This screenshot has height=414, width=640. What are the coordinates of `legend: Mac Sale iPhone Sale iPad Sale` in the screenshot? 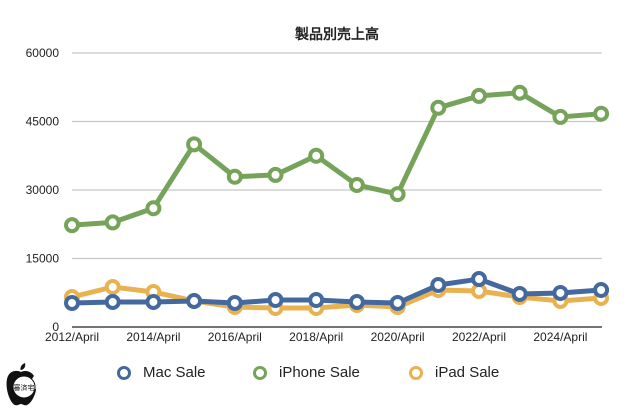 It's located at (320, 376).